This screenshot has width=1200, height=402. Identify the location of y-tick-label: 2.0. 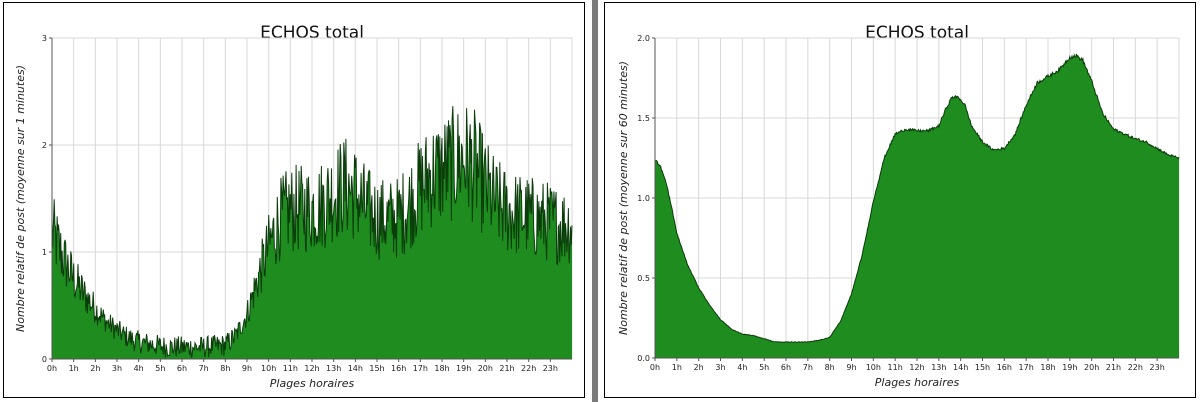
(643, 38).